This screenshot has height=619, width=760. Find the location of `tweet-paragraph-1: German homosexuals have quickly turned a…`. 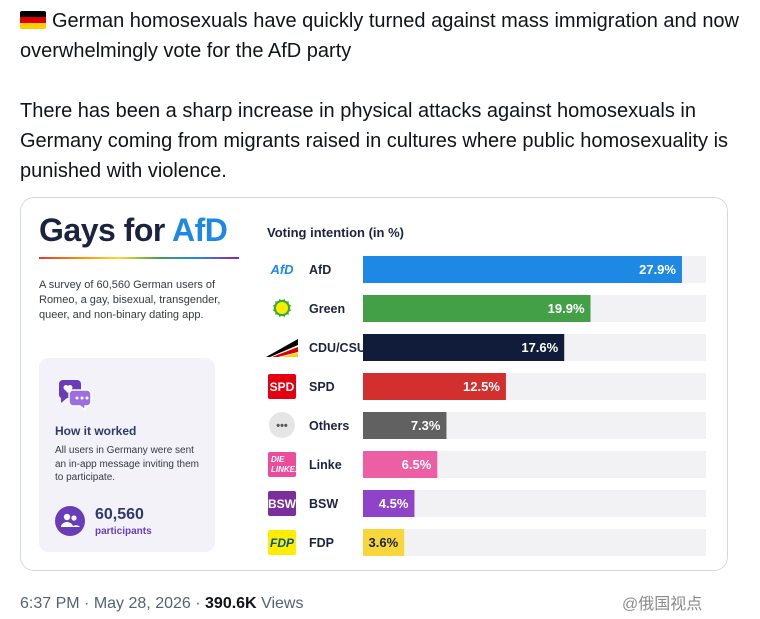

tweet-paragraph-1: German homosexuals have quickly turned a… is located at coordinates (380, 36).